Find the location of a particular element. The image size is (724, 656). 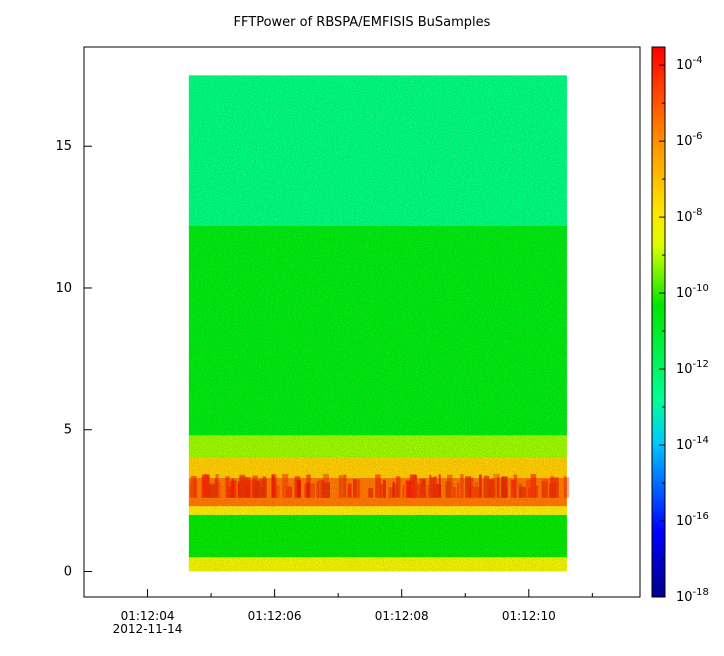

colorbar is located at coordinates (658, 322).